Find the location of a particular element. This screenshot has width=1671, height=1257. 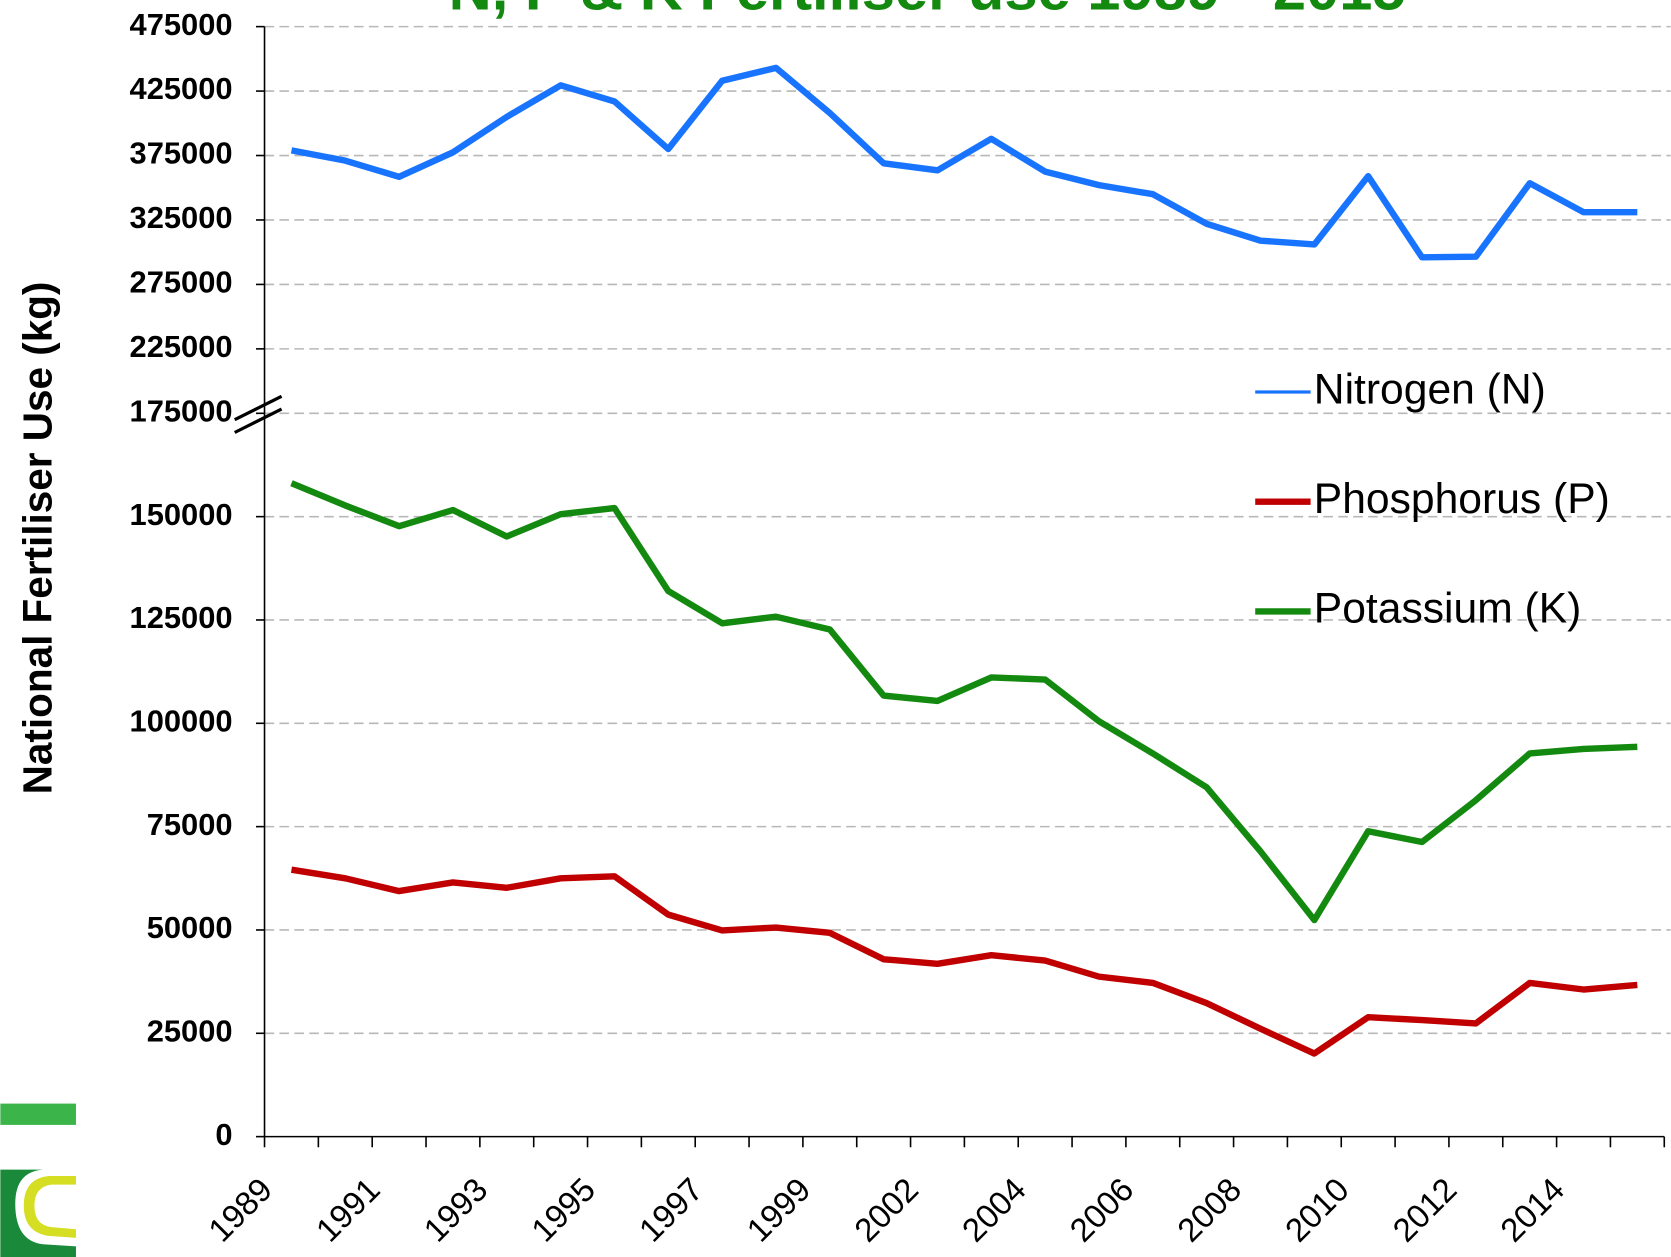

y-tick-label: 225000 is located at coordinates (181, 346).